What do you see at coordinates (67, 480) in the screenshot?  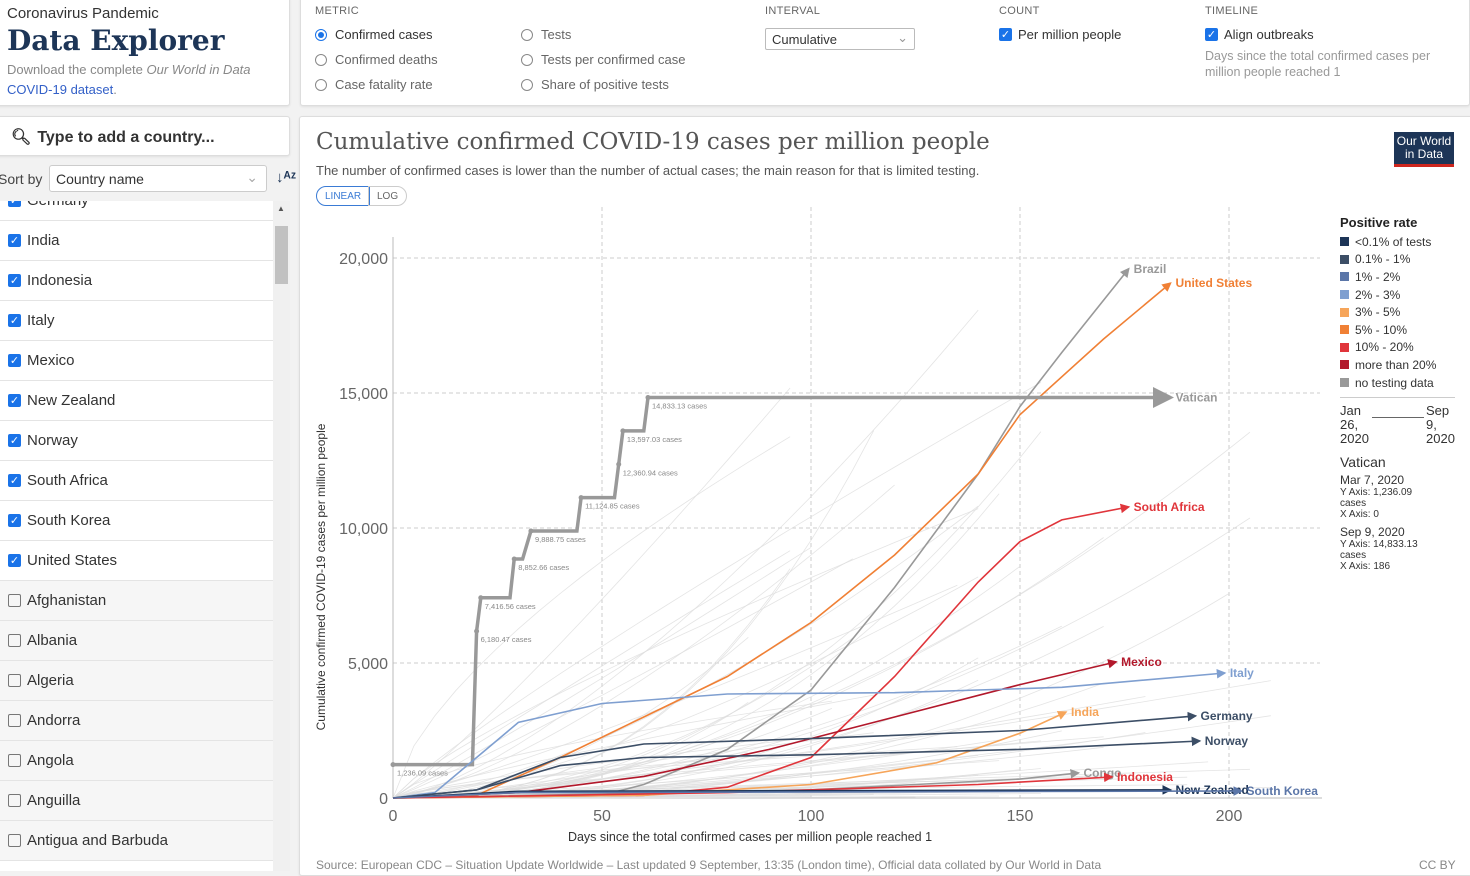 I see `country-name: South Africa` at bounding box center [67, 480].